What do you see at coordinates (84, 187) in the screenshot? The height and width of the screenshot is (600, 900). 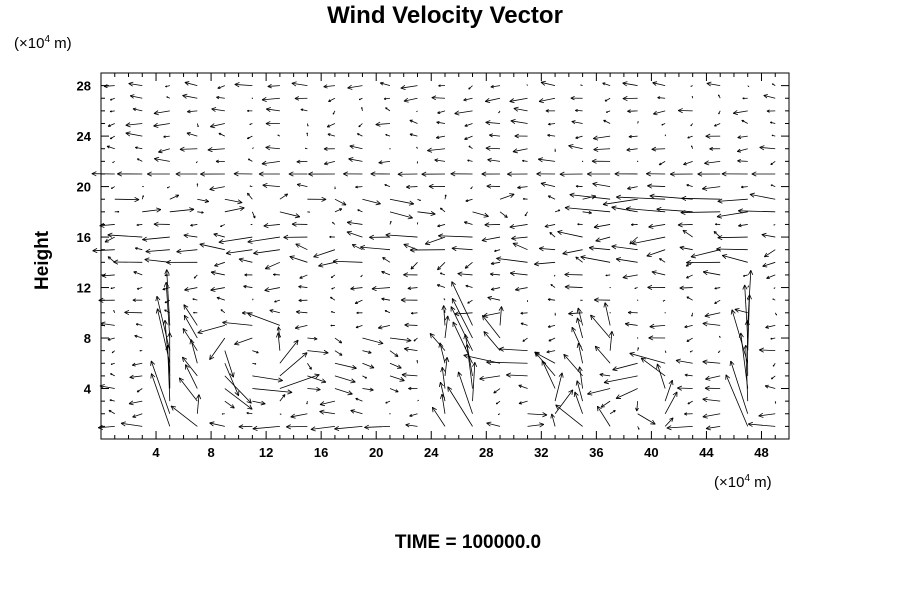 I see `y-tick-label: 20` at bounding box center [84, 187].